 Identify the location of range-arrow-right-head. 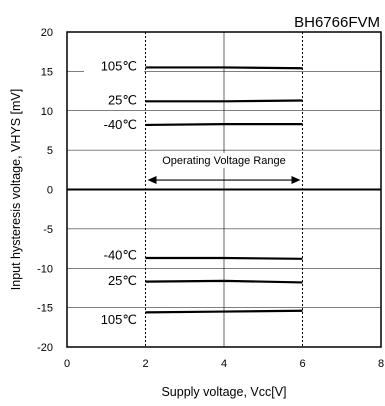
(296, 180).